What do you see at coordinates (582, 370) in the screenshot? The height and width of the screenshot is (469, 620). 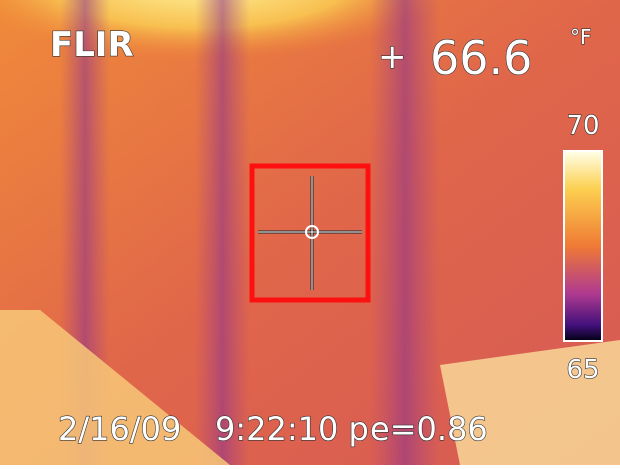 I see `scale-min: 65` at bounding box center [582, 370].